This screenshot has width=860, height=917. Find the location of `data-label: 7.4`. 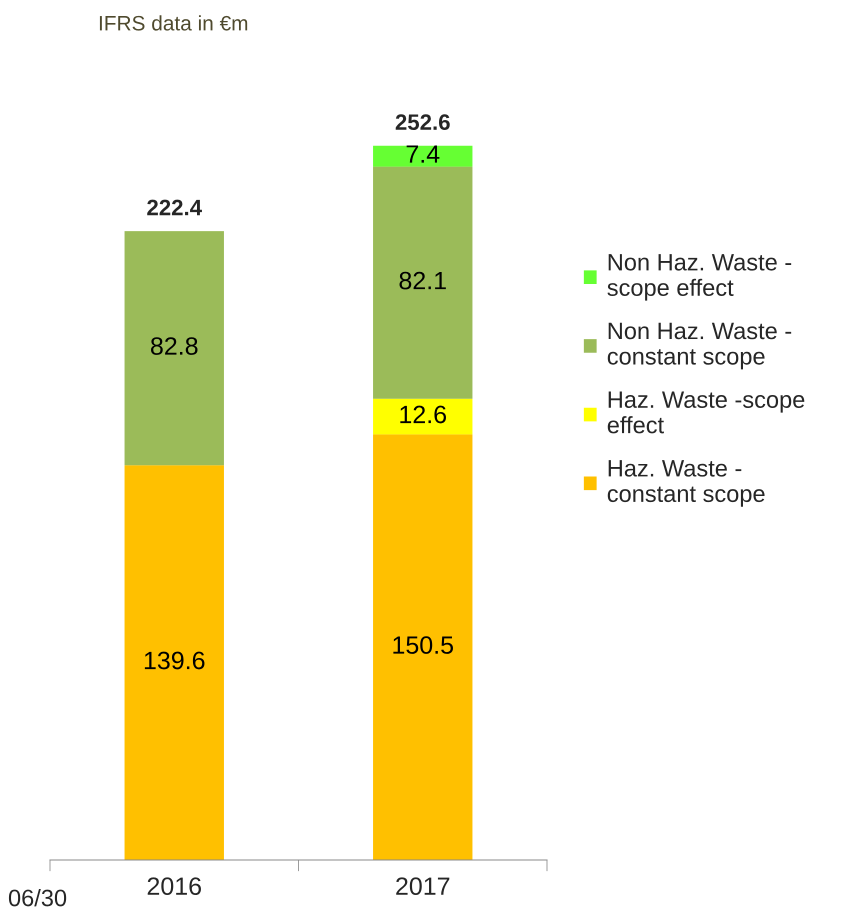

data-label: 7.4 is located at coordinates (423, 154).